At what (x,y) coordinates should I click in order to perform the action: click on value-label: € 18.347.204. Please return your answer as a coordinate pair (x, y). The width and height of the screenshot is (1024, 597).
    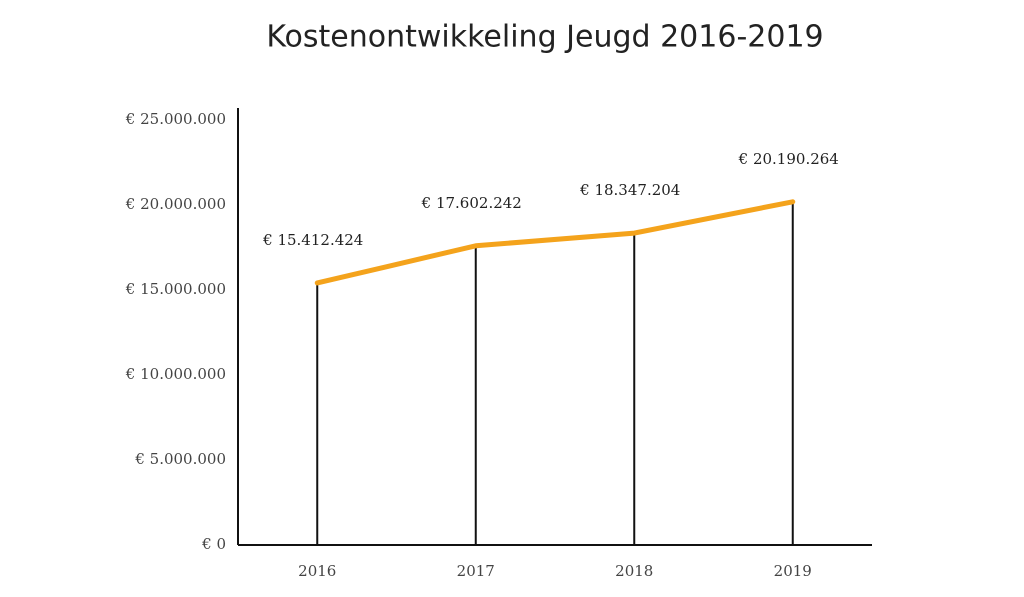
    Looking at the image, I should click on (629, 190).